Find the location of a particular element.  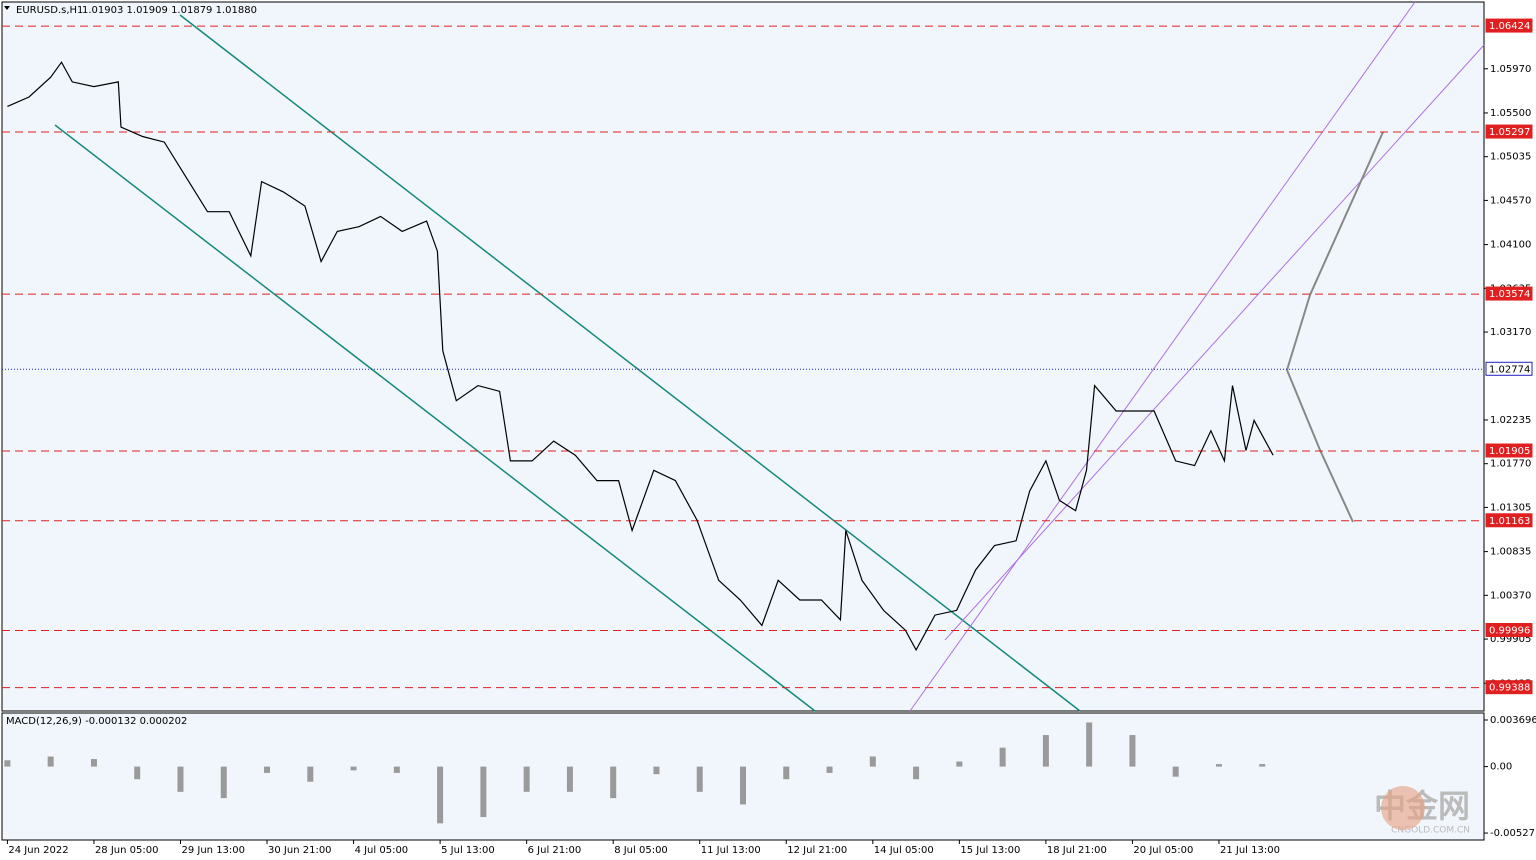

watermark-logo is located at coordinates (1403, 808).